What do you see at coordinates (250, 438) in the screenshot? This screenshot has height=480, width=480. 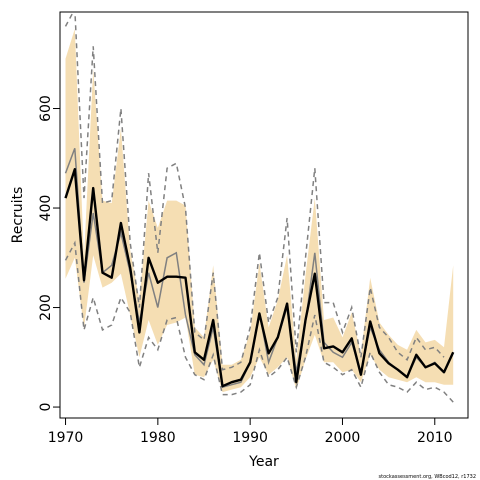 I see `x-tick-label: 1990` at bounding box center [250, 438].